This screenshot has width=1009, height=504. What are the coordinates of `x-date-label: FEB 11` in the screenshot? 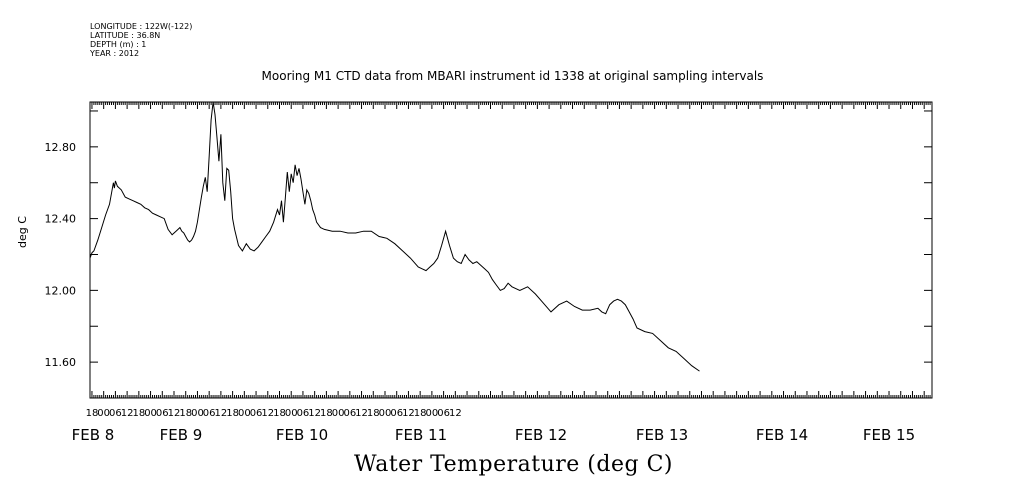 It's located at (421, 435).